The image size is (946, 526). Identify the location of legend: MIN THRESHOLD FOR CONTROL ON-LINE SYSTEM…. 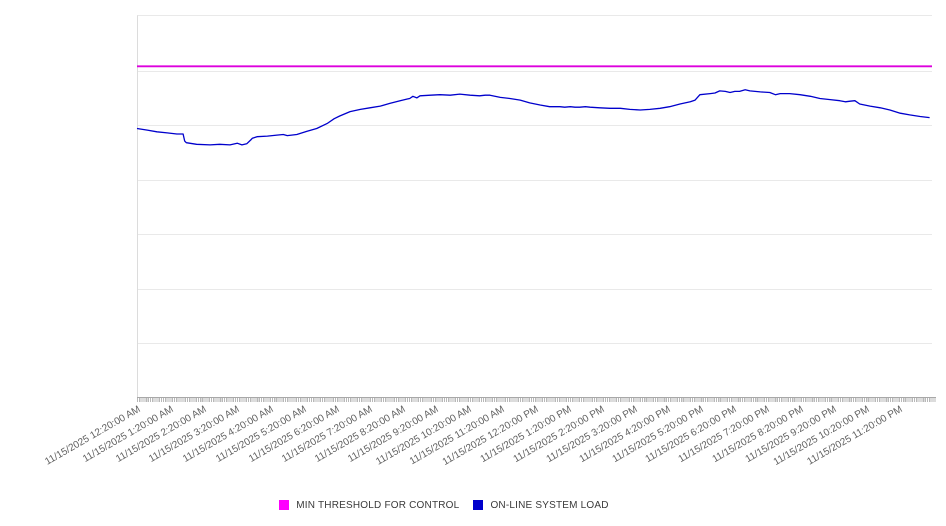
(444, 505).